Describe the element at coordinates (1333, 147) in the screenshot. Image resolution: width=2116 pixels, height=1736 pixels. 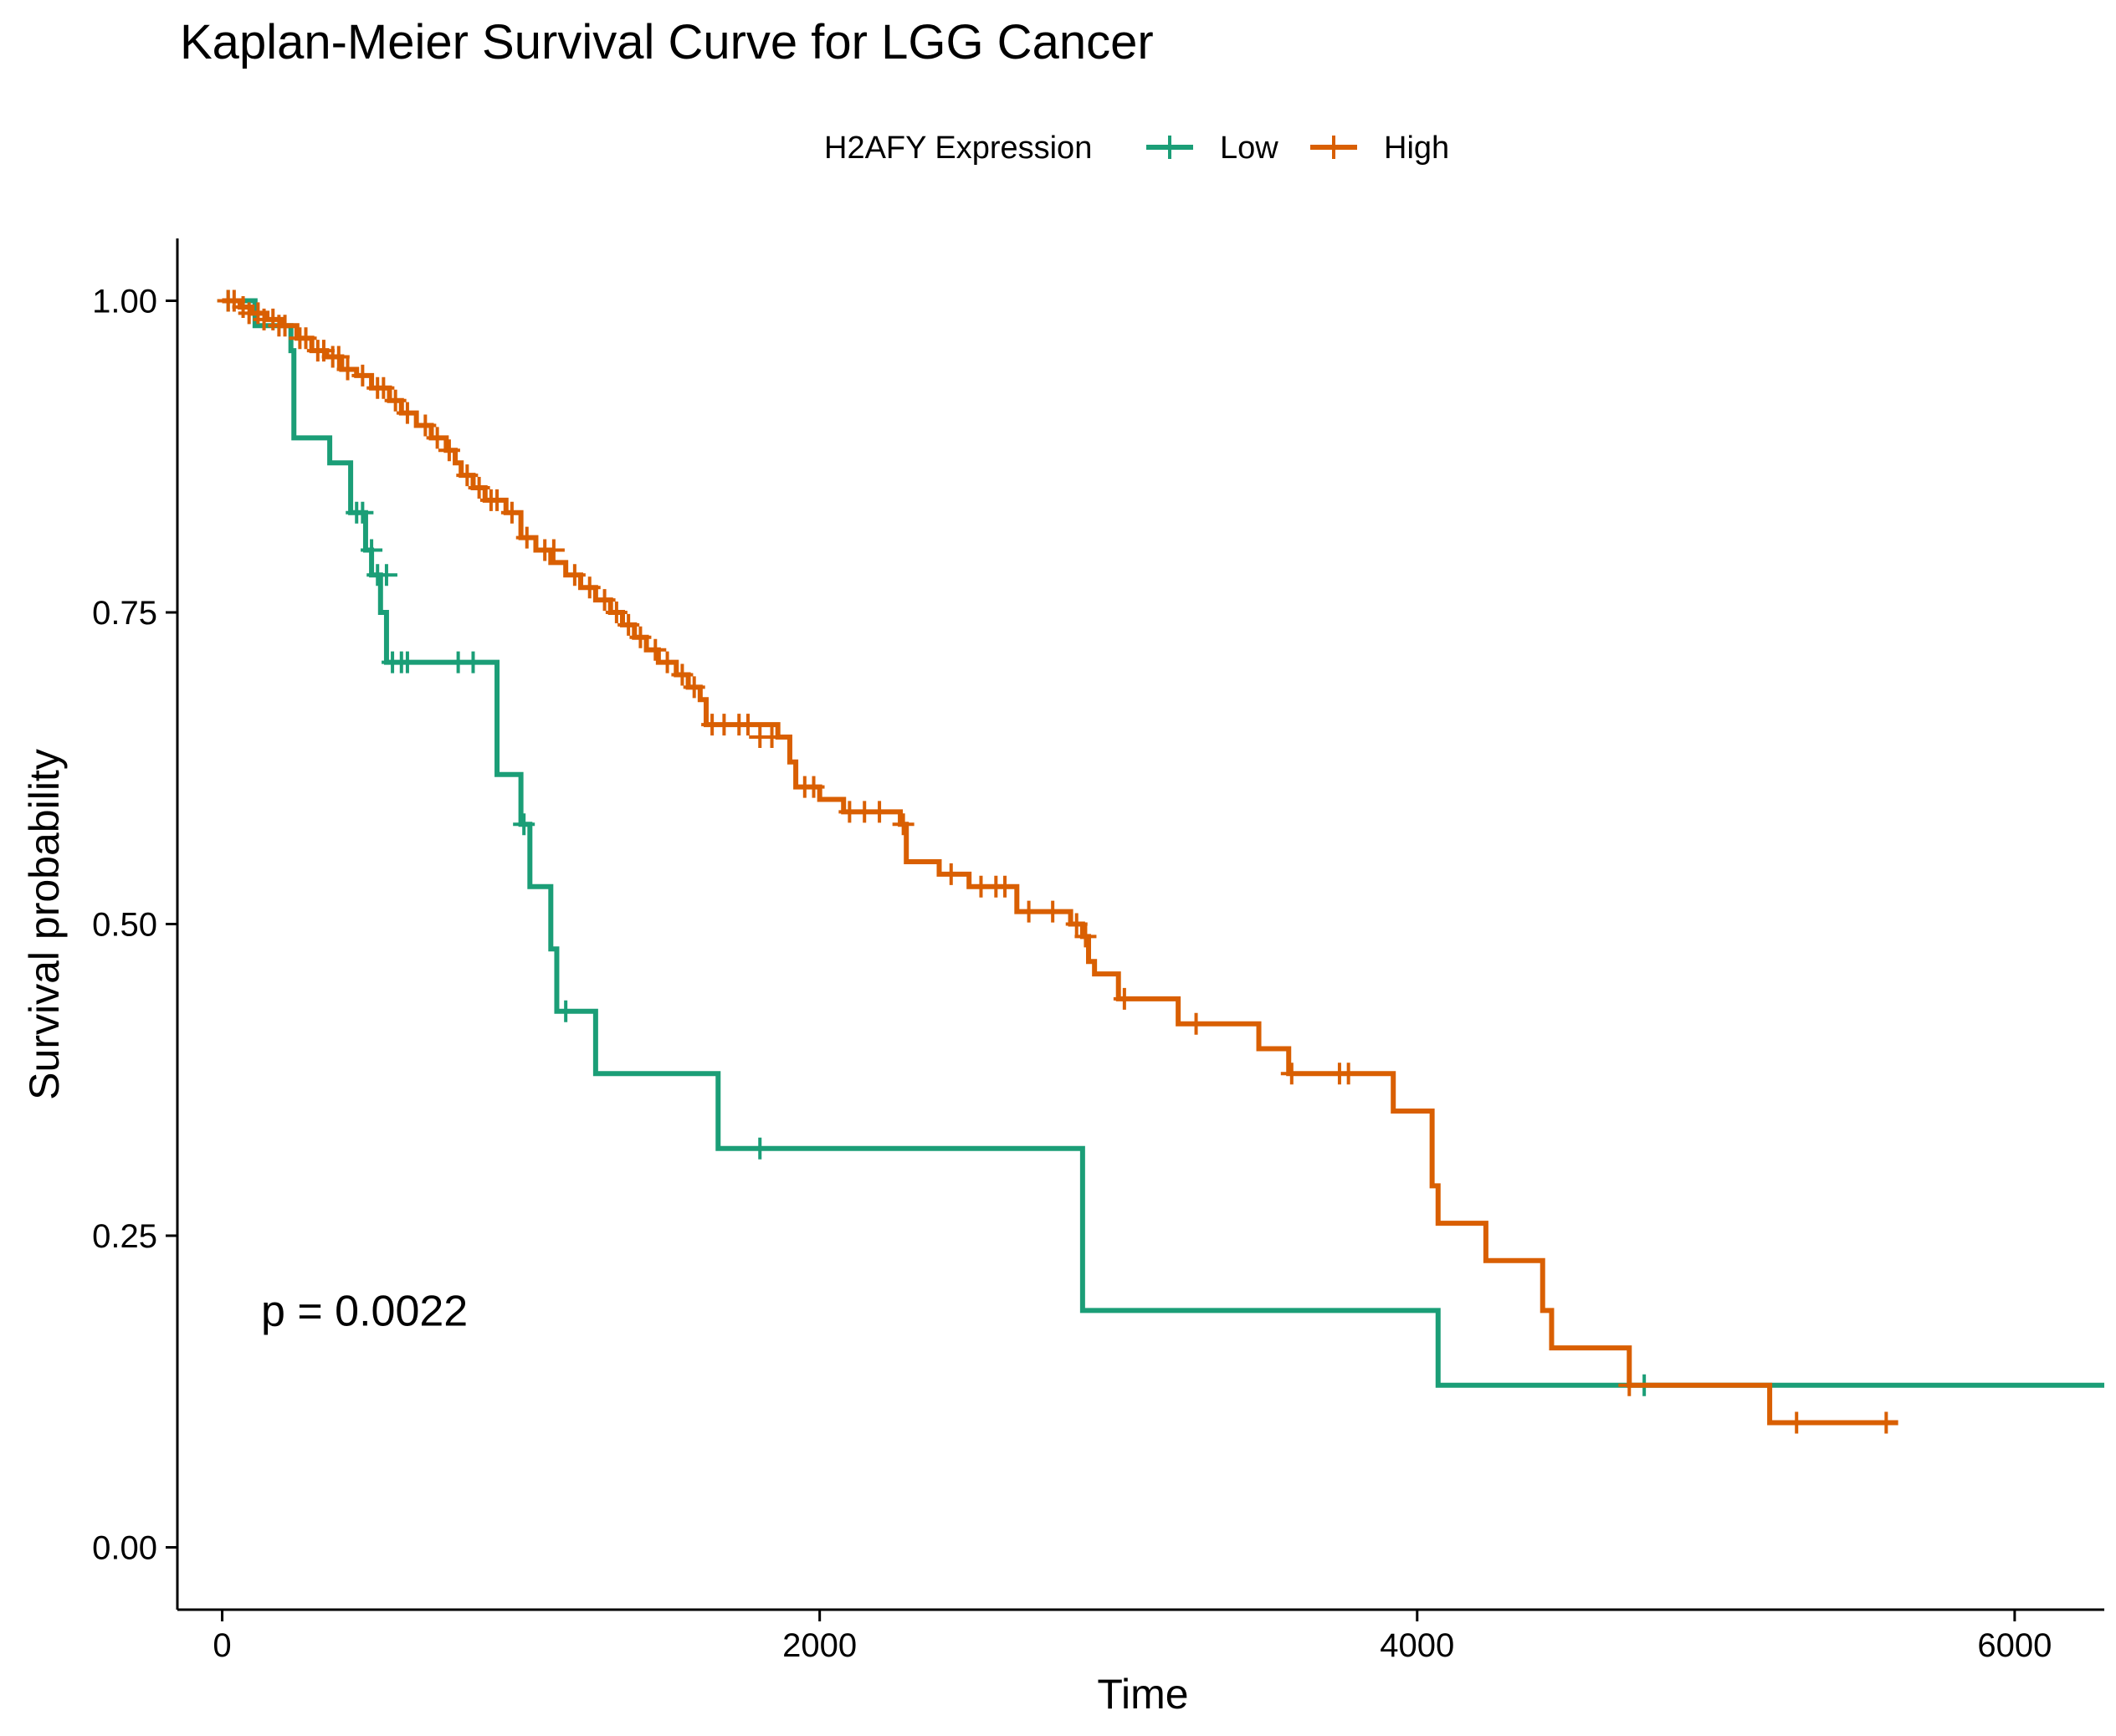
I see `legend-key-high` at that location.